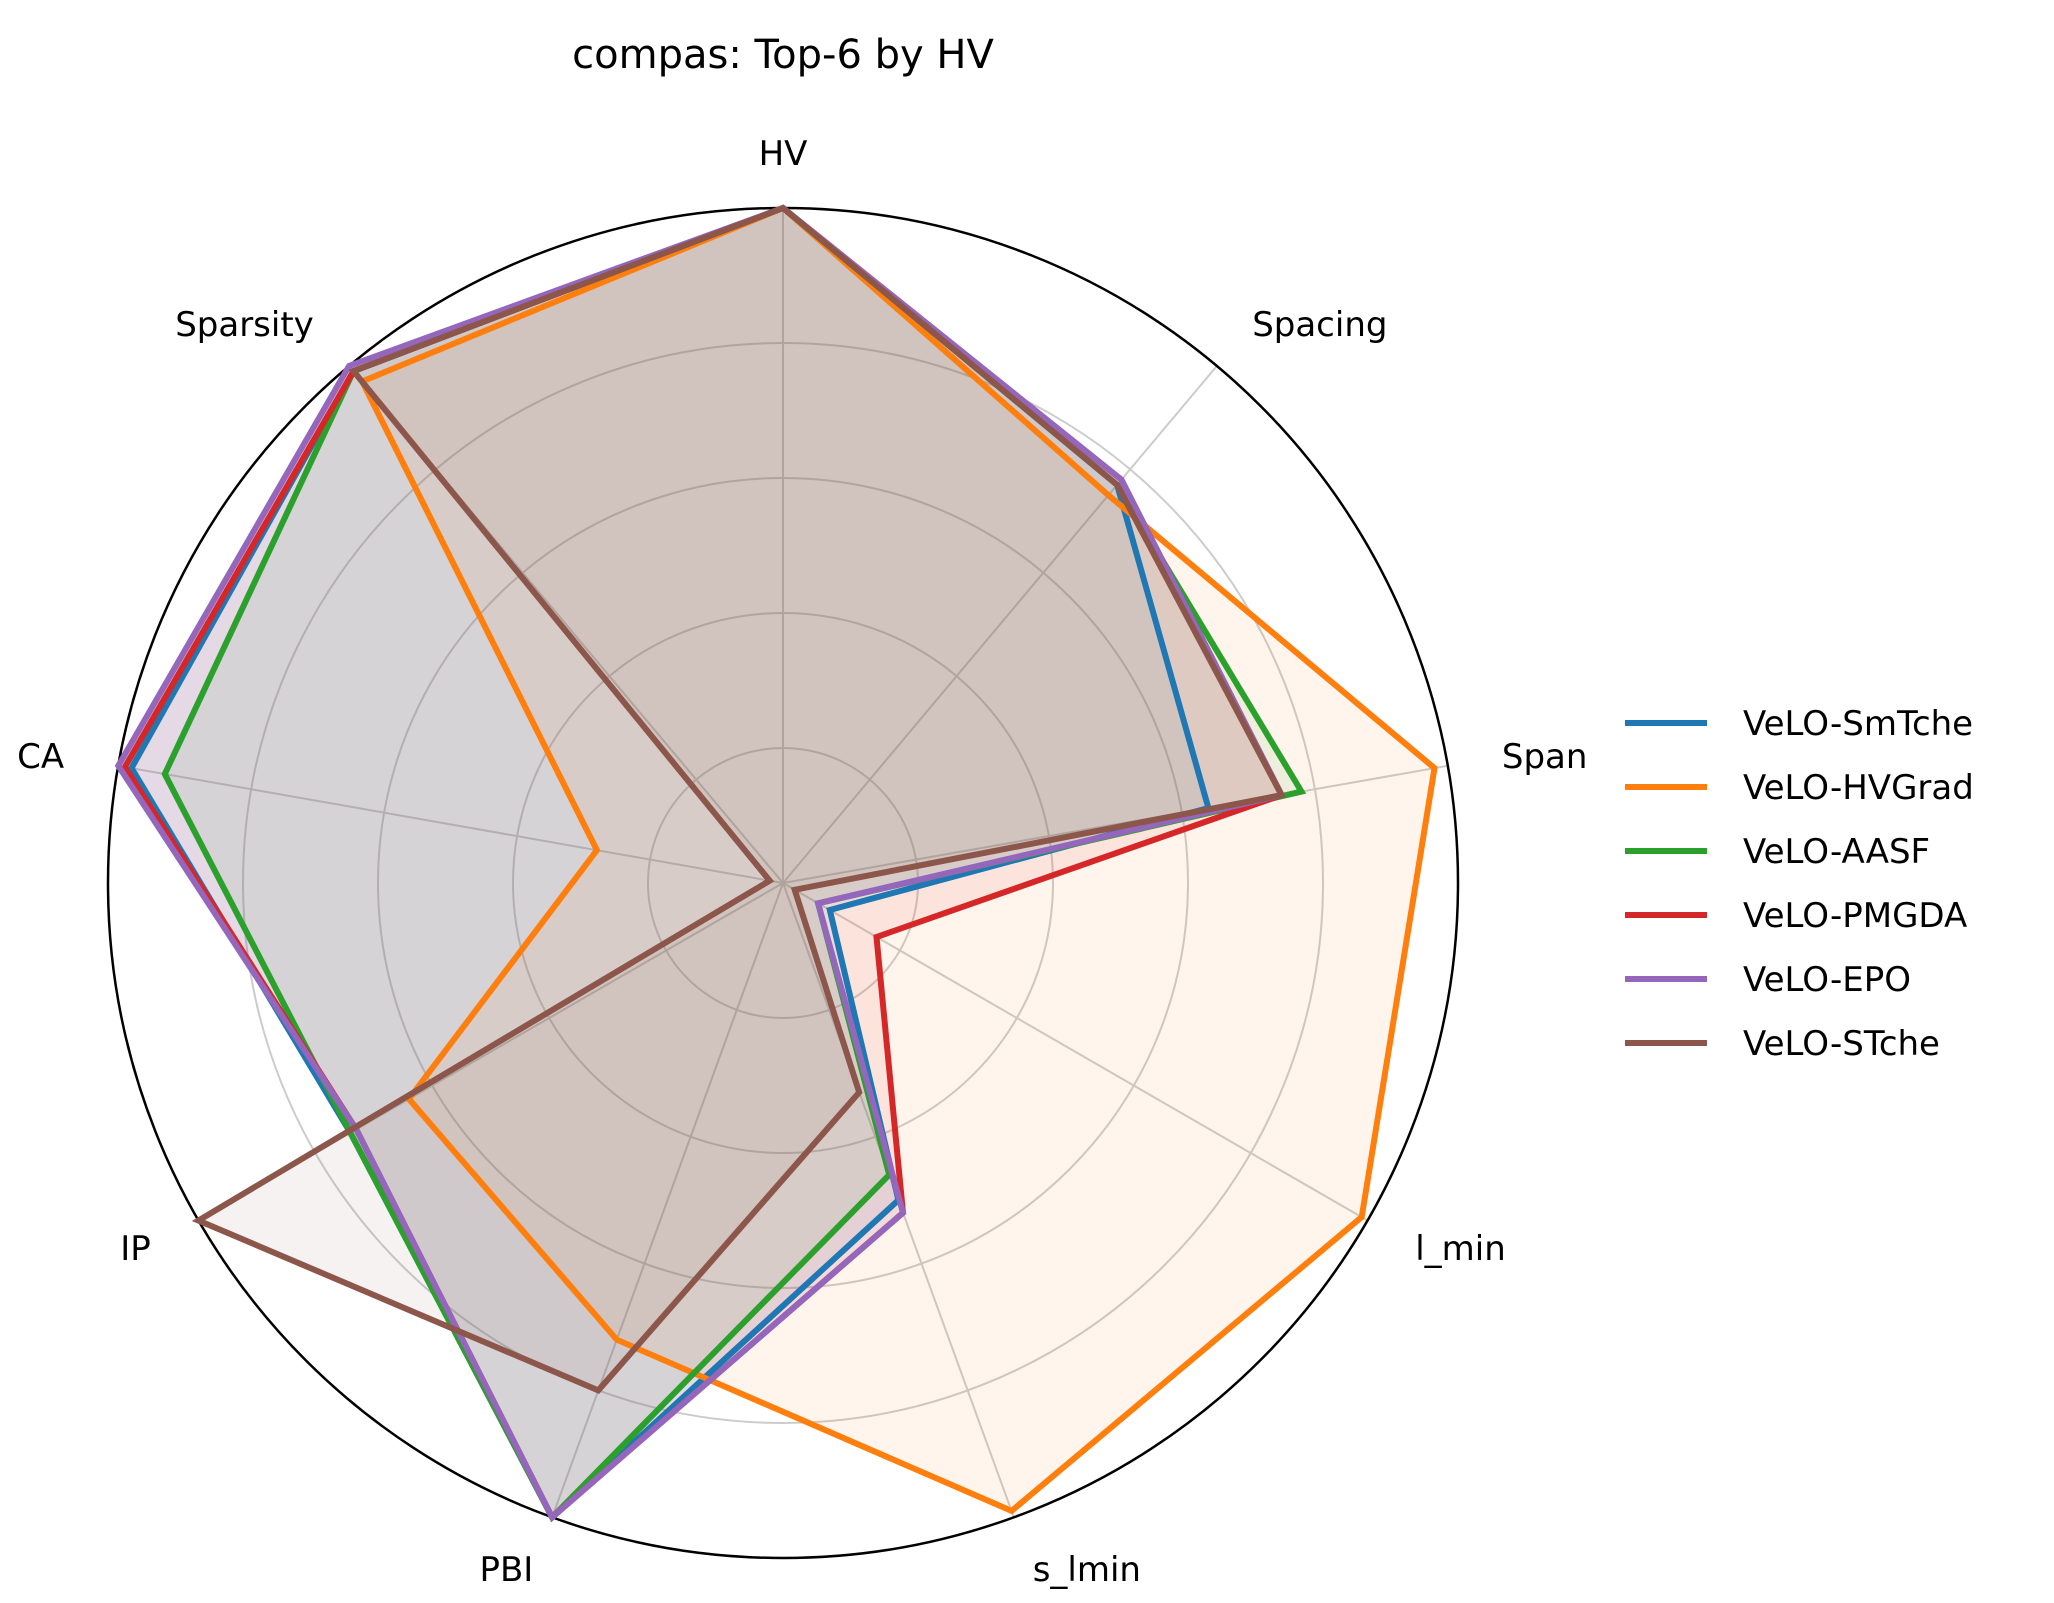  I want to click on axis-label-spacing: Spacing, so click(1319, 325).